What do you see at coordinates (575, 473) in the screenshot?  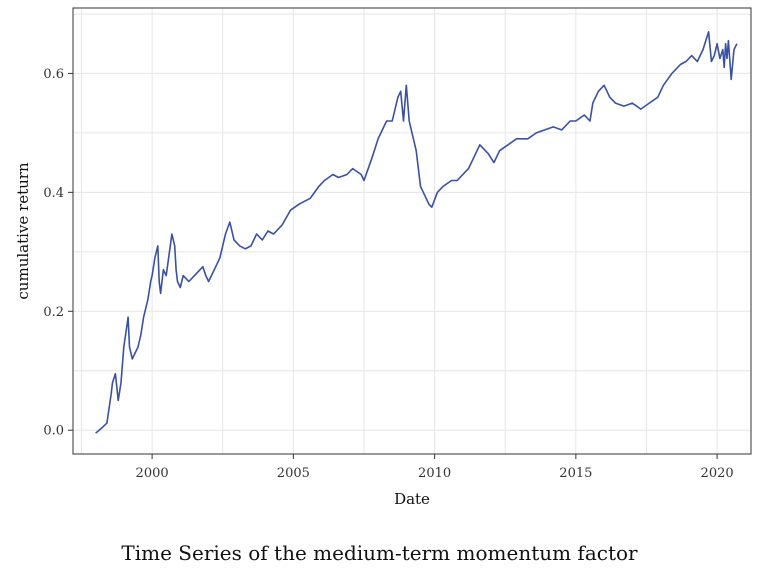 I see `x-tick-label: 2015` at bounding box center [575, 473].